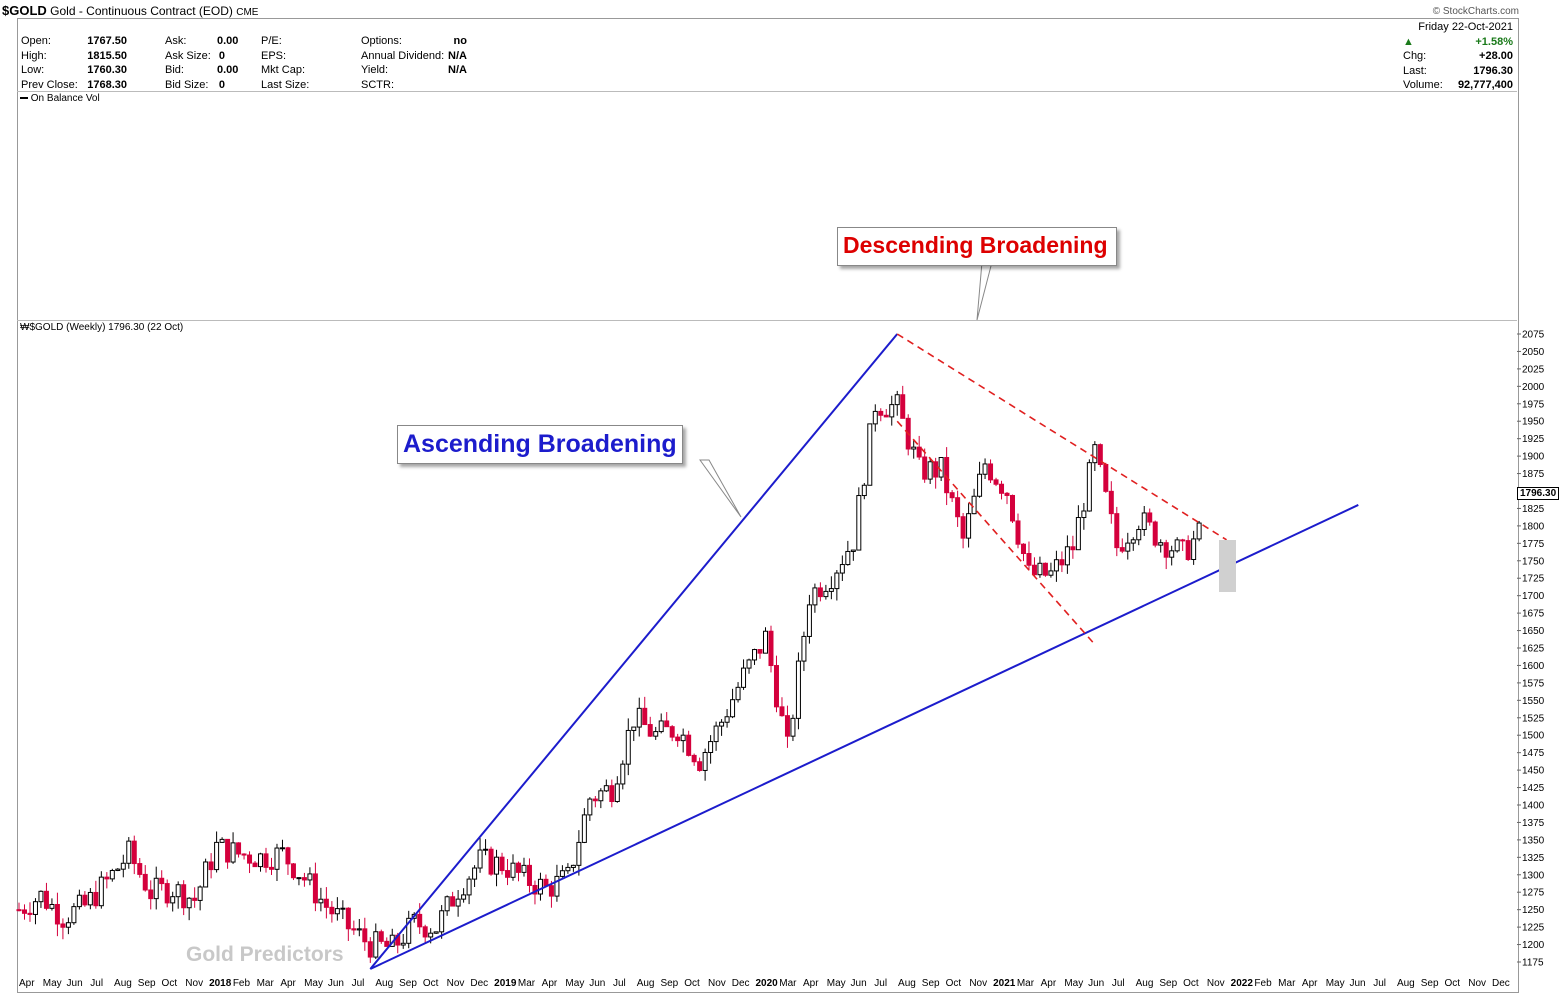 Image resolution: width=1565 pixels, height=993 pixels. Describe the element at coordinates (1533, 631) in the screenshot. I see `y-tick-label: 1650` at that location.